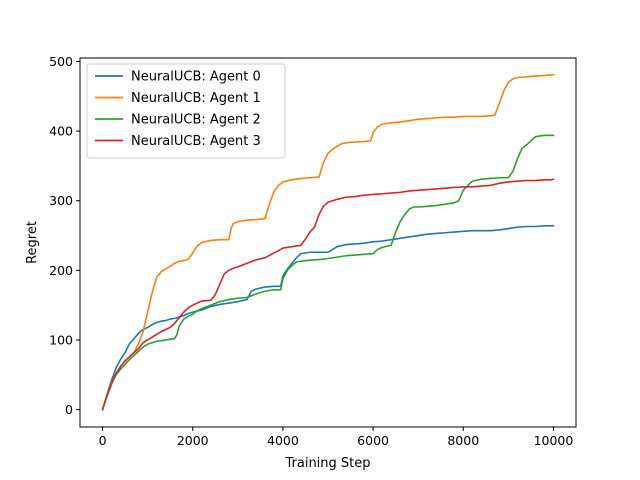 This screenshot has height=480, width=640. I want to click on legend-label-agent-3: NeuralUCB: Agent 3, so click(196, 141).